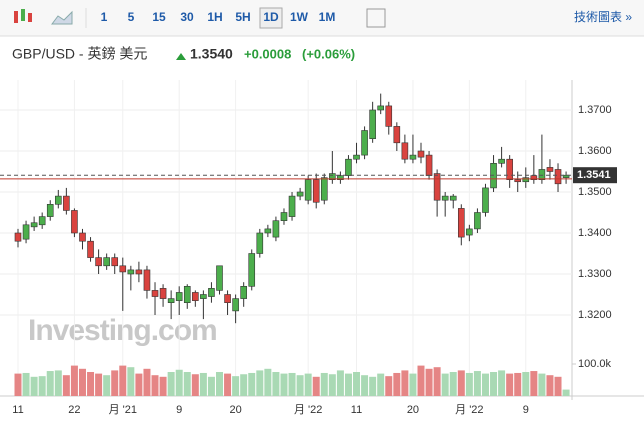 The image size is (644, 437). What do you see at coordinates (159, 17) in the screenshot?
I see `interval-button: 15` at bounding box center [159, 17].